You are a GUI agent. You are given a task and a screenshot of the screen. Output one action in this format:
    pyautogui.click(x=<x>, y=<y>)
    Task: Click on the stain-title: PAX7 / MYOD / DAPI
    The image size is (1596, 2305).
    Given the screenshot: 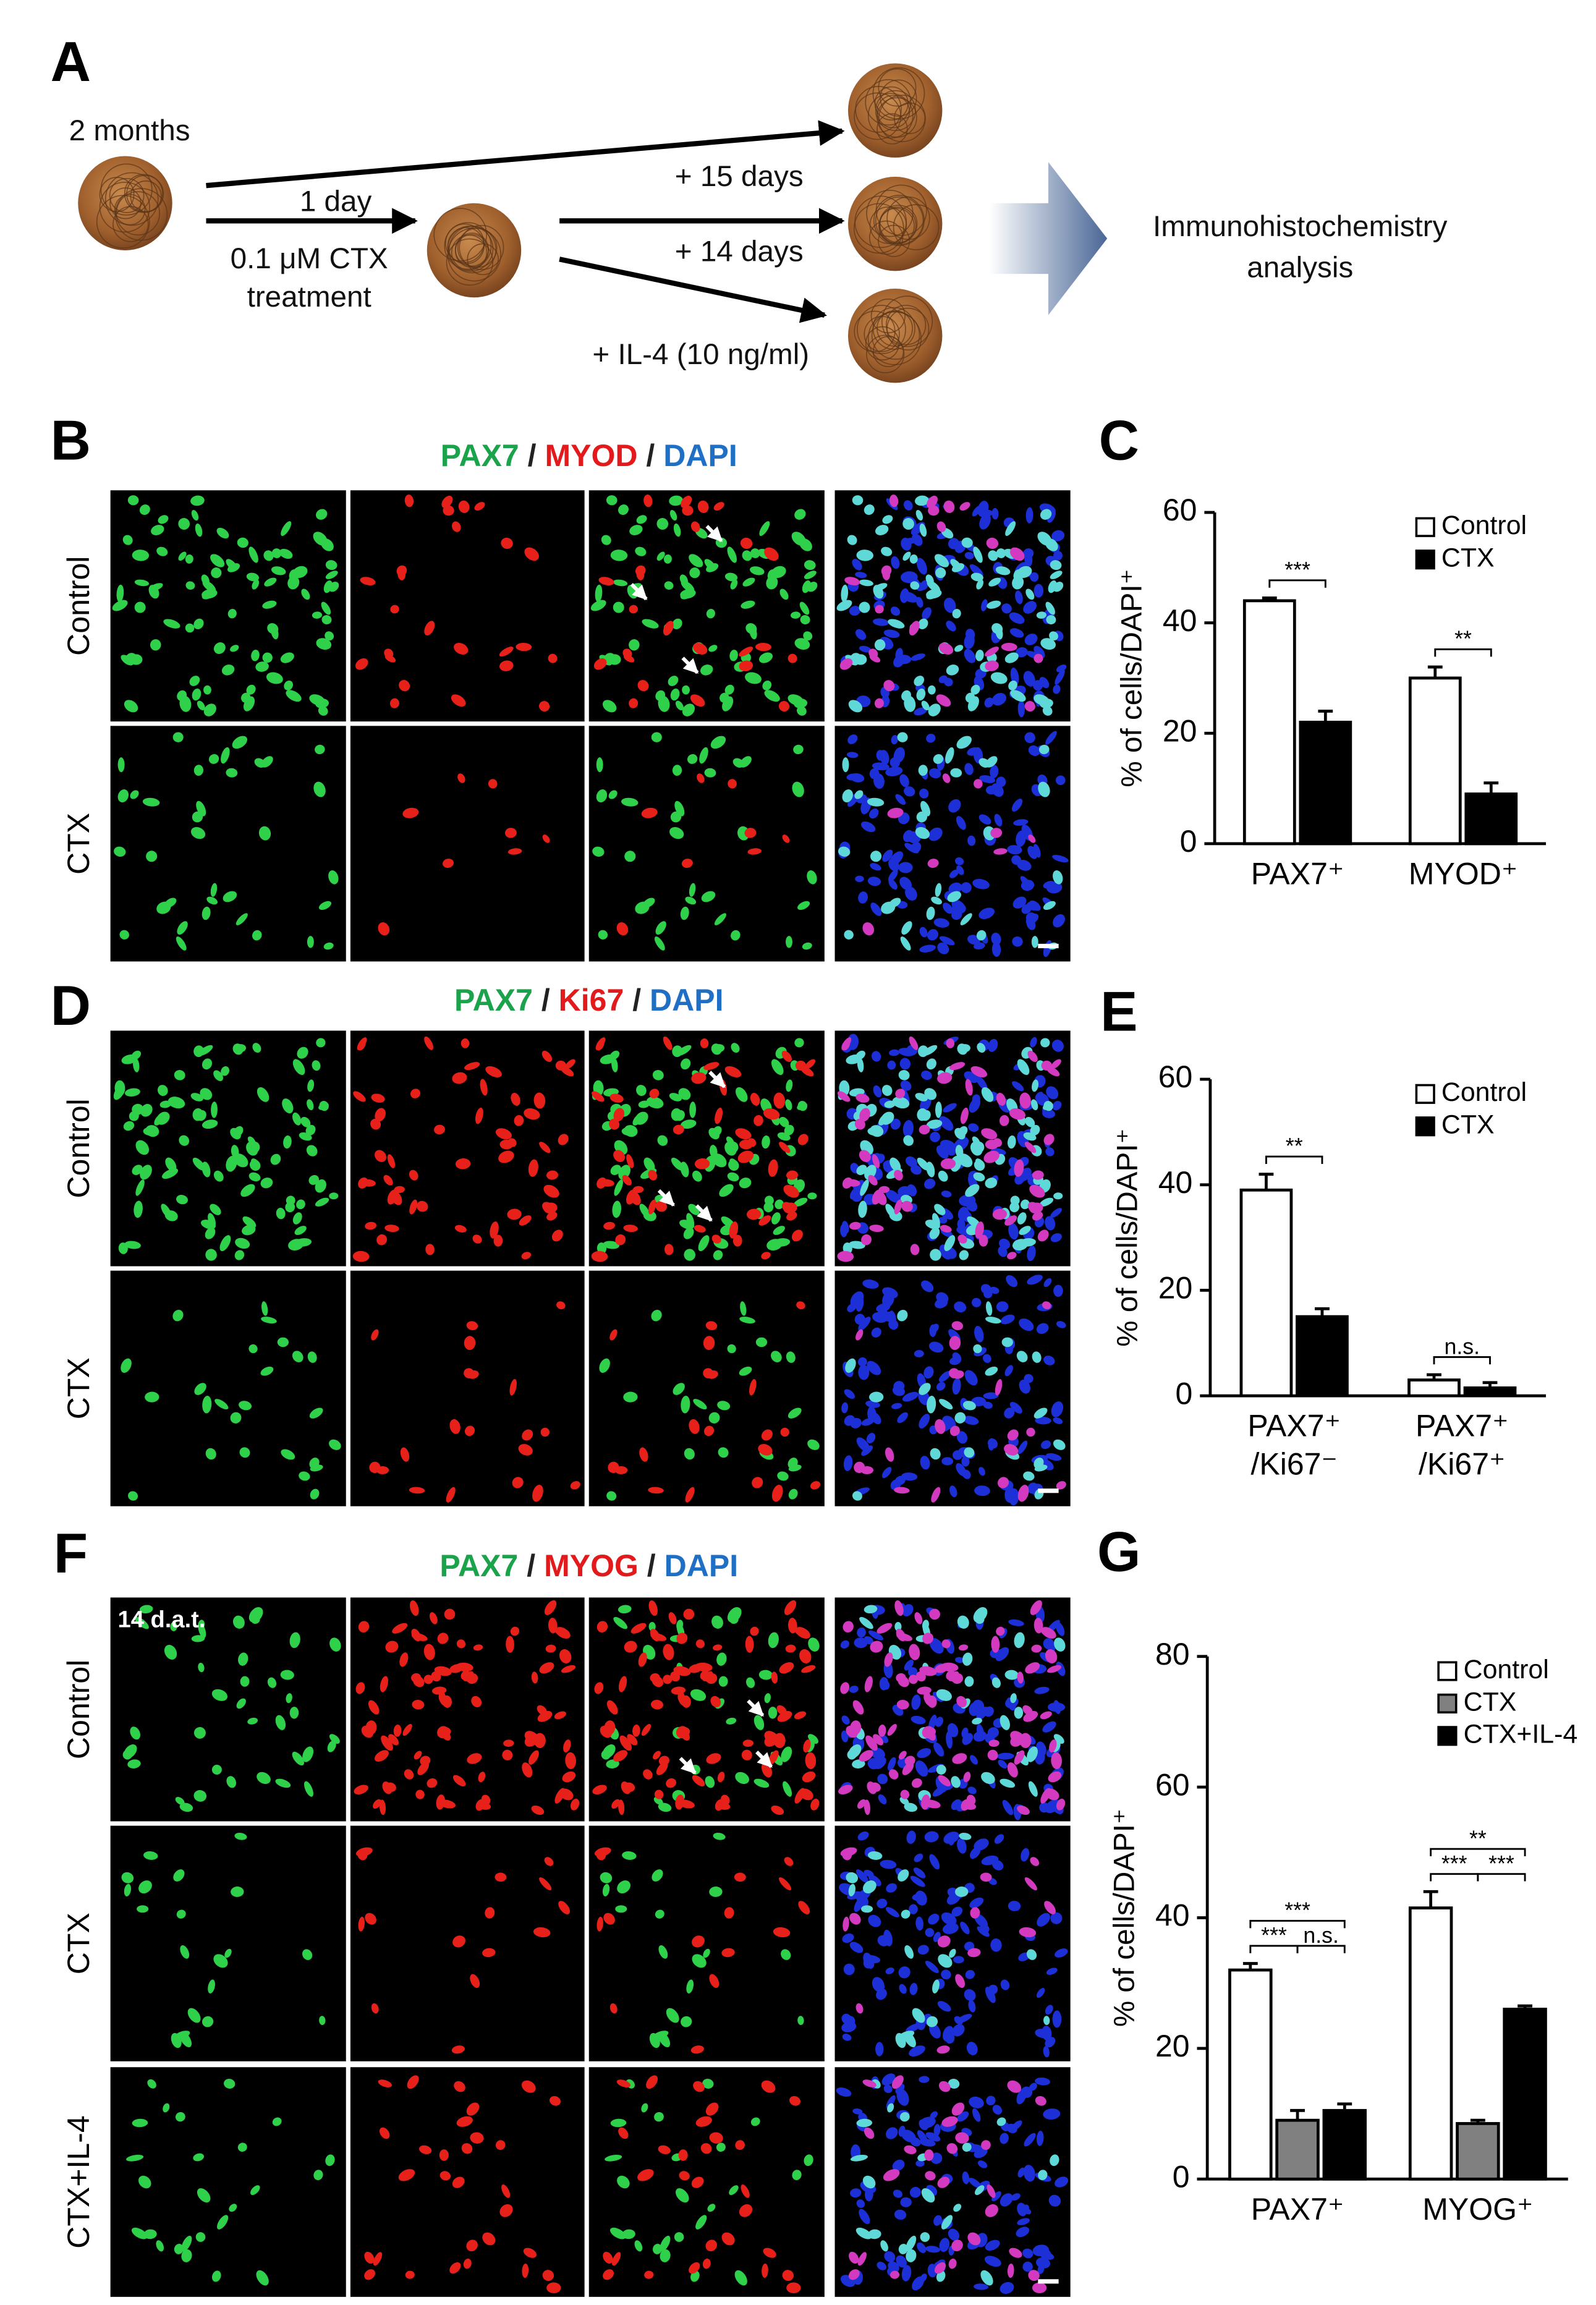 What is the action you would take?
    pyautogui.click(x=589, y=455)
    